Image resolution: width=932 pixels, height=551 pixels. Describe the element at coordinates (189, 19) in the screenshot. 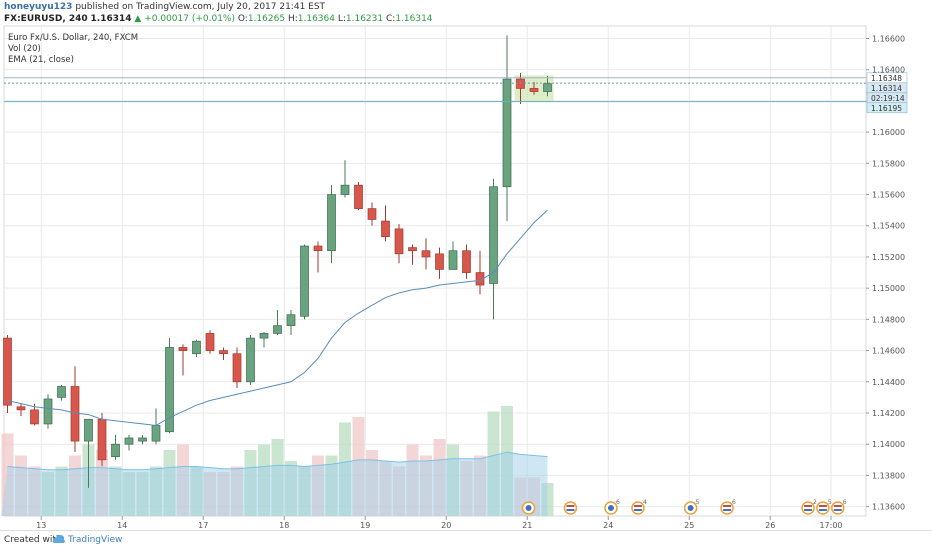

I see `price-change: +0.00017 (+0.01%)` at that location.